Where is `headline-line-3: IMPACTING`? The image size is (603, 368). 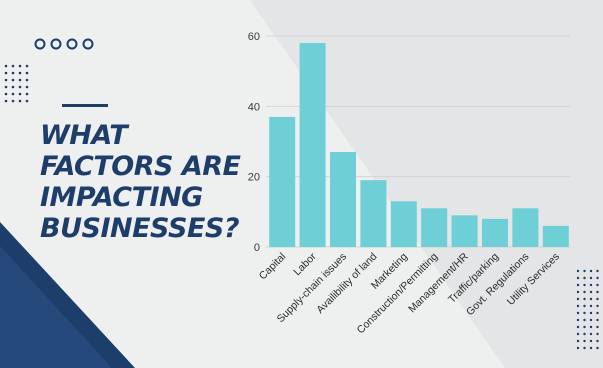
headline-line-3: IMPACTING is located at coordinates (121, 197).